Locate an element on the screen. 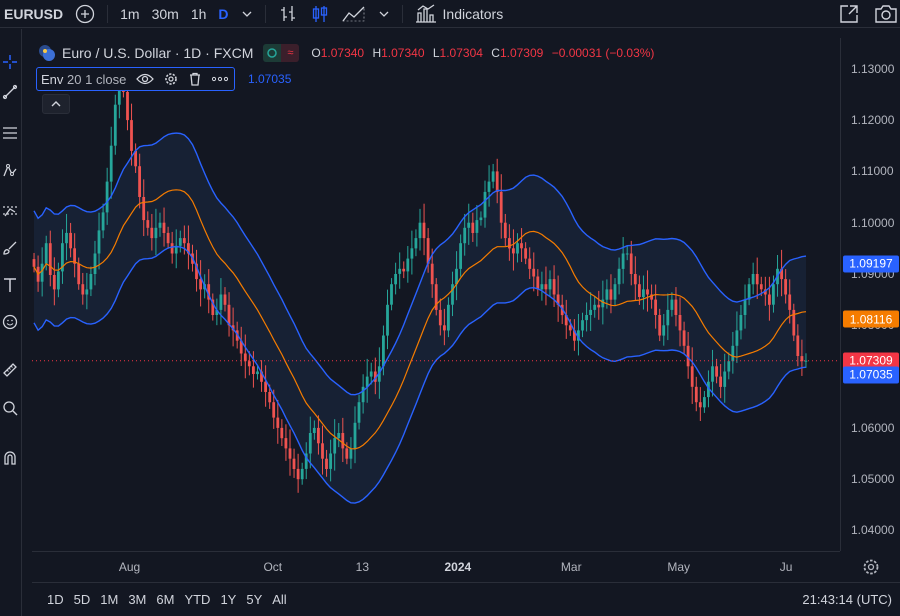  indicator-more-button is located at coordinates (220, 79).